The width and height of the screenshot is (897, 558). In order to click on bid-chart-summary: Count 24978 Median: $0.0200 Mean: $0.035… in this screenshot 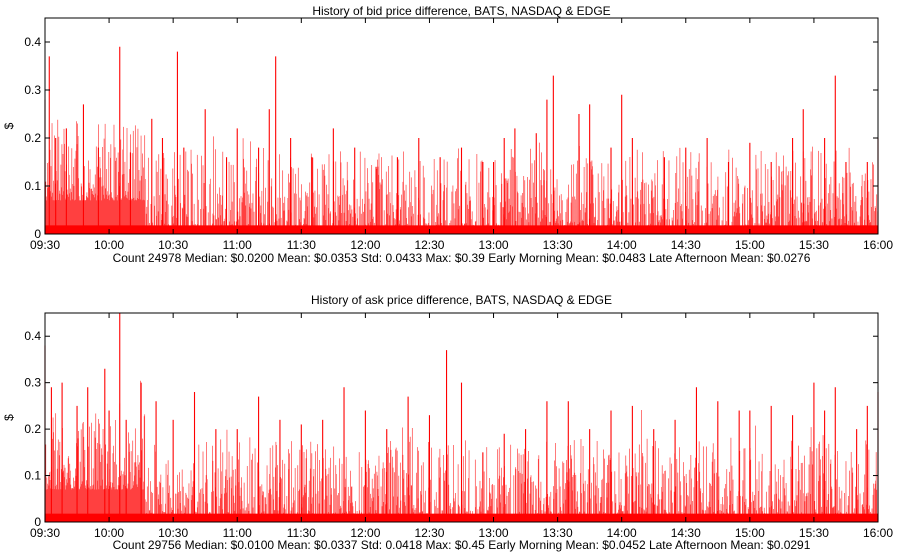, I will do `click(461, 258)`.